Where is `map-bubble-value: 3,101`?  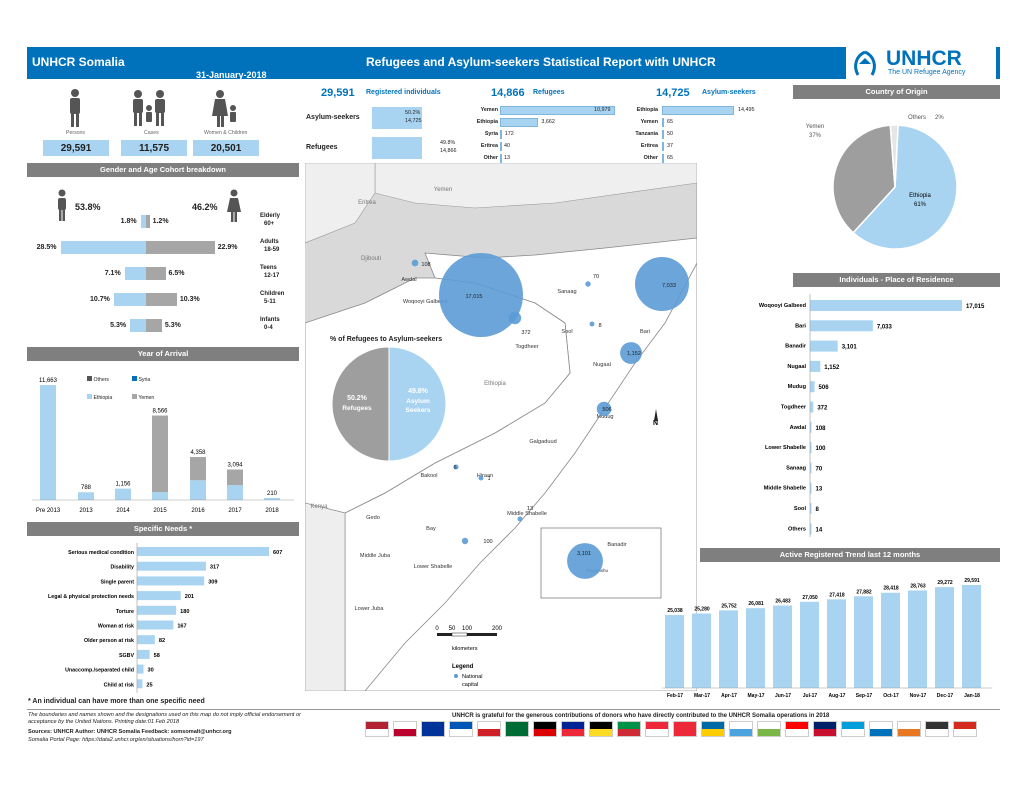 map-bubble-value: 3,101 is located at coordinates (584, 554).